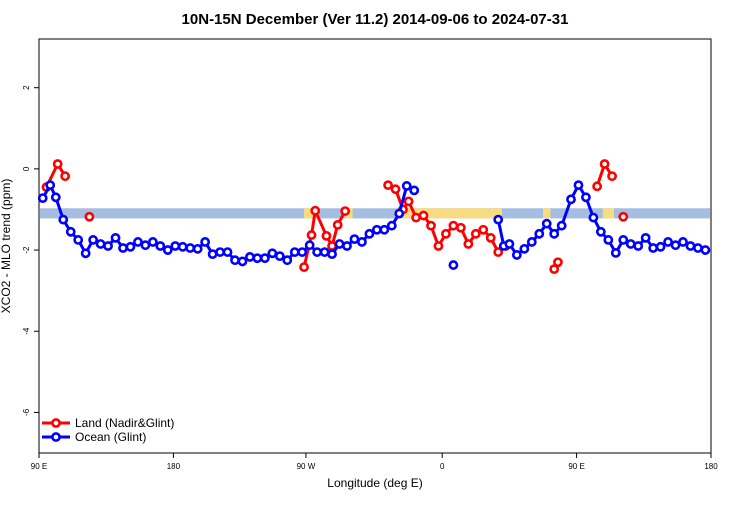 This screenshot has height=505, width=750. I want to click on x-tick-label: 0, so click(442, 466).